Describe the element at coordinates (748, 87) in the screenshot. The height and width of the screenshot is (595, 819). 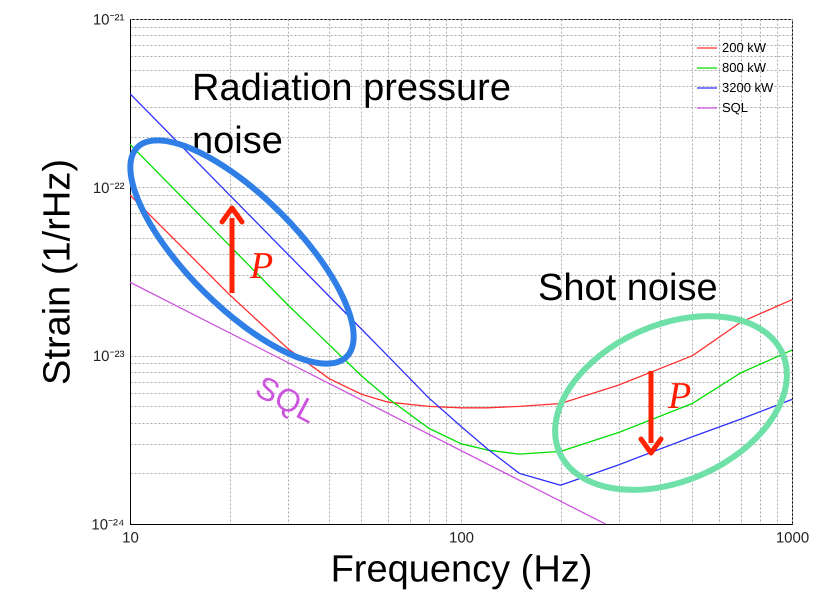
I see `legend-label: 3200 kW` at that location.